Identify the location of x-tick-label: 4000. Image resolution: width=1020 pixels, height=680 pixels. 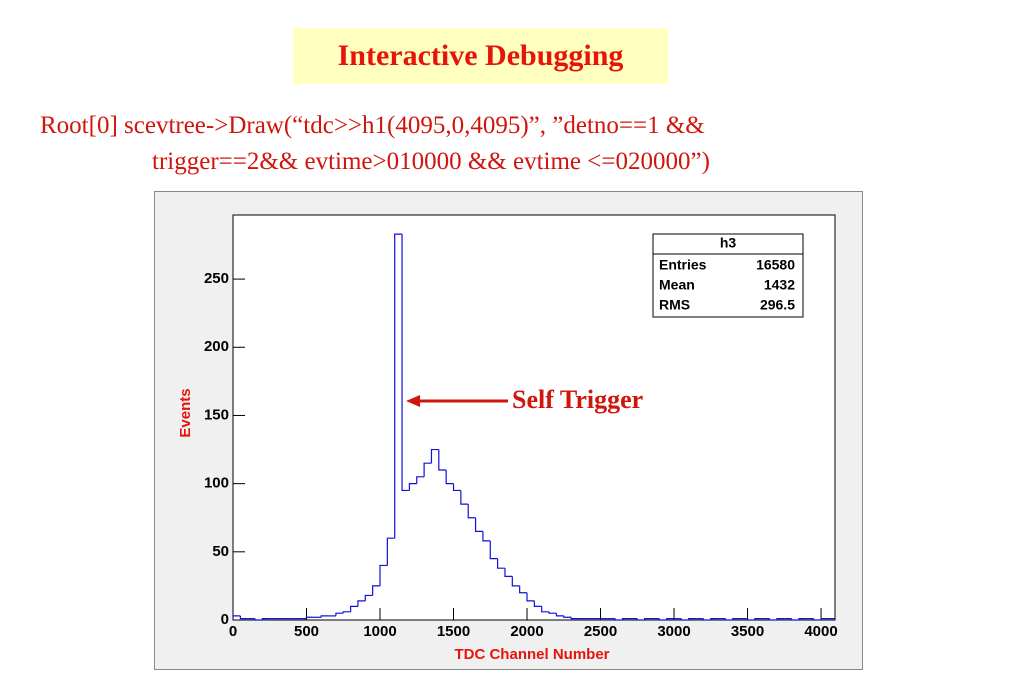
(820, 631).